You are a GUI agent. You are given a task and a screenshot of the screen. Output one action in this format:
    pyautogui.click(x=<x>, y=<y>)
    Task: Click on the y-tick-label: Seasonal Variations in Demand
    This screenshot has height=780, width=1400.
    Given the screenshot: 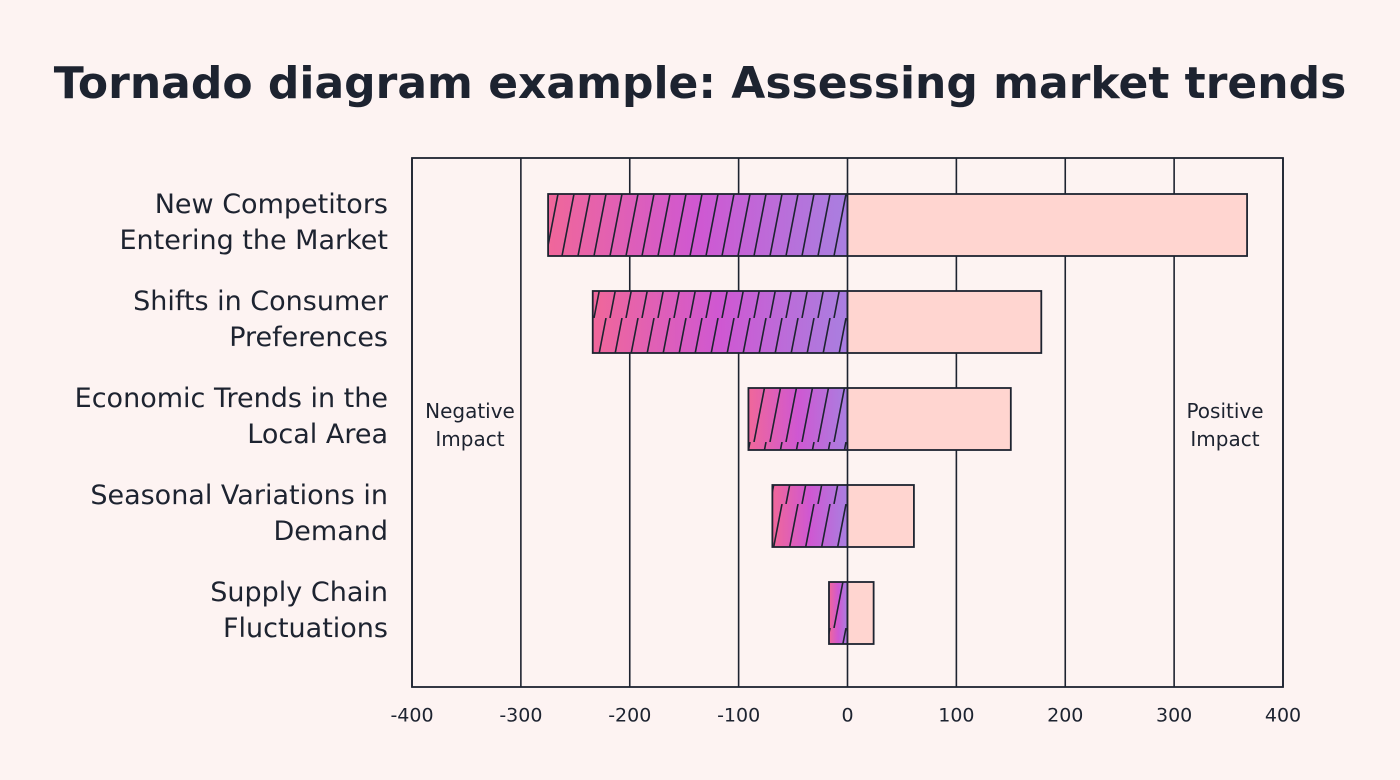 What is the action you would take?
    pyautogui.click(x=239, y=513)
    